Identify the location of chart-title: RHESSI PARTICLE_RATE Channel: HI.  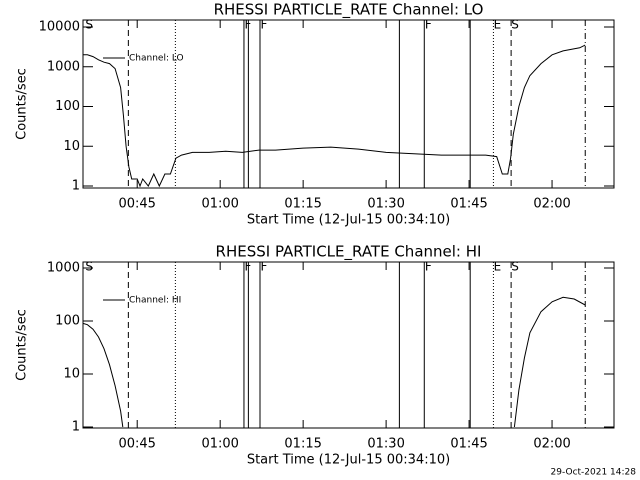
(349, 252).